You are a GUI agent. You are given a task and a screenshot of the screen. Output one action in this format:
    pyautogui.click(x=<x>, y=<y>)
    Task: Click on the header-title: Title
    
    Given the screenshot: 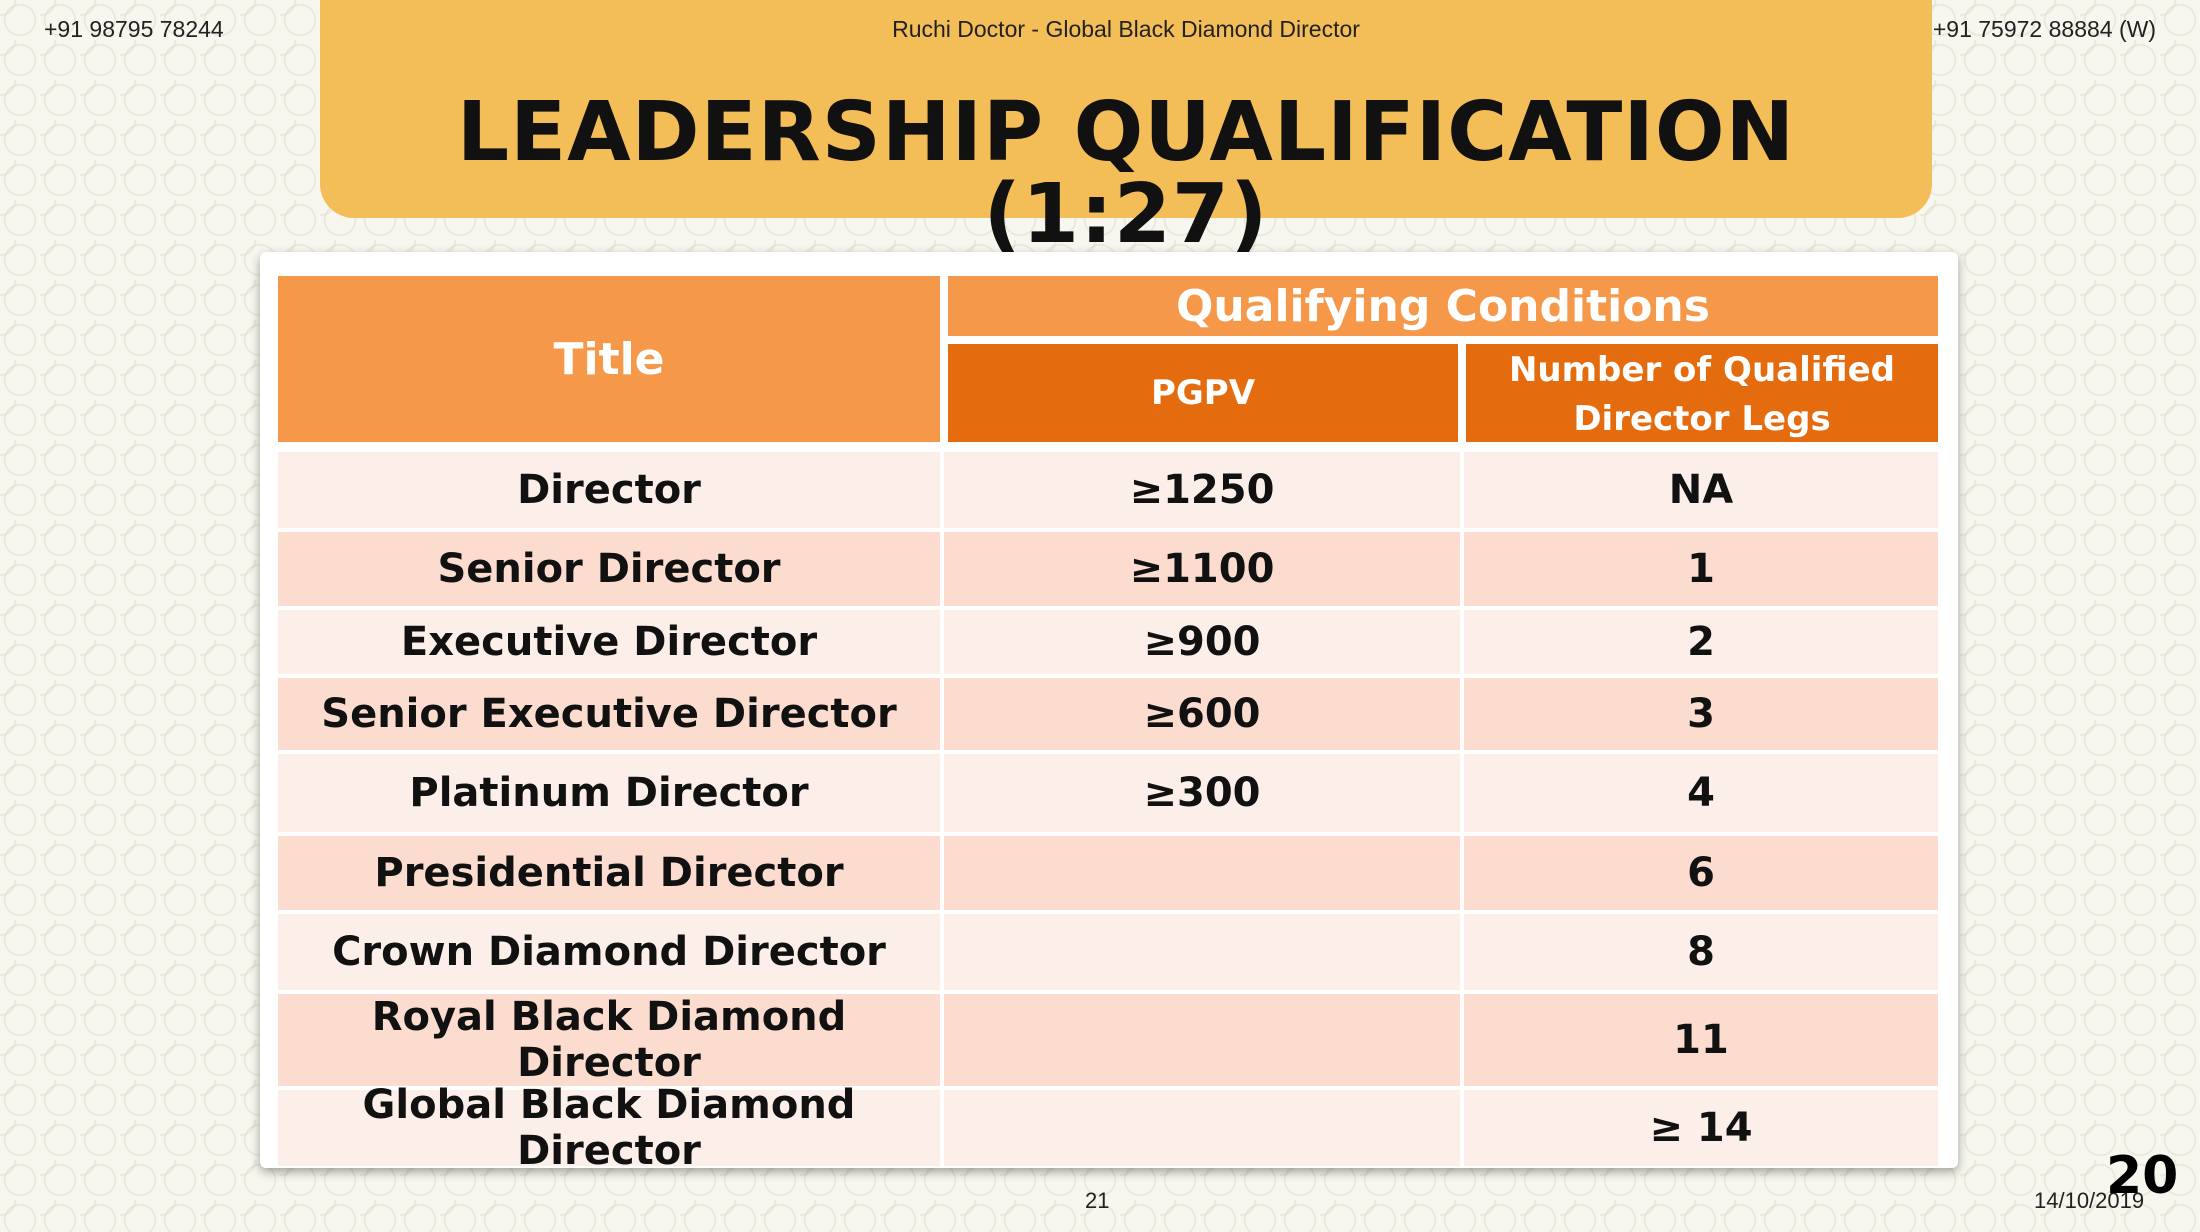 What is the action you would take?
    pyautogui.click(x=609, y=359)
    